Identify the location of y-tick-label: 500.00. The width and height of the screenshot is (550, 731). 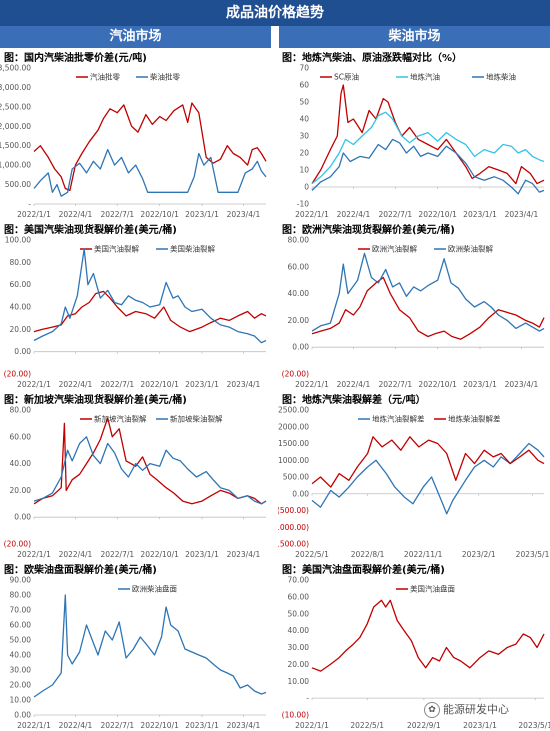
(18, 184).